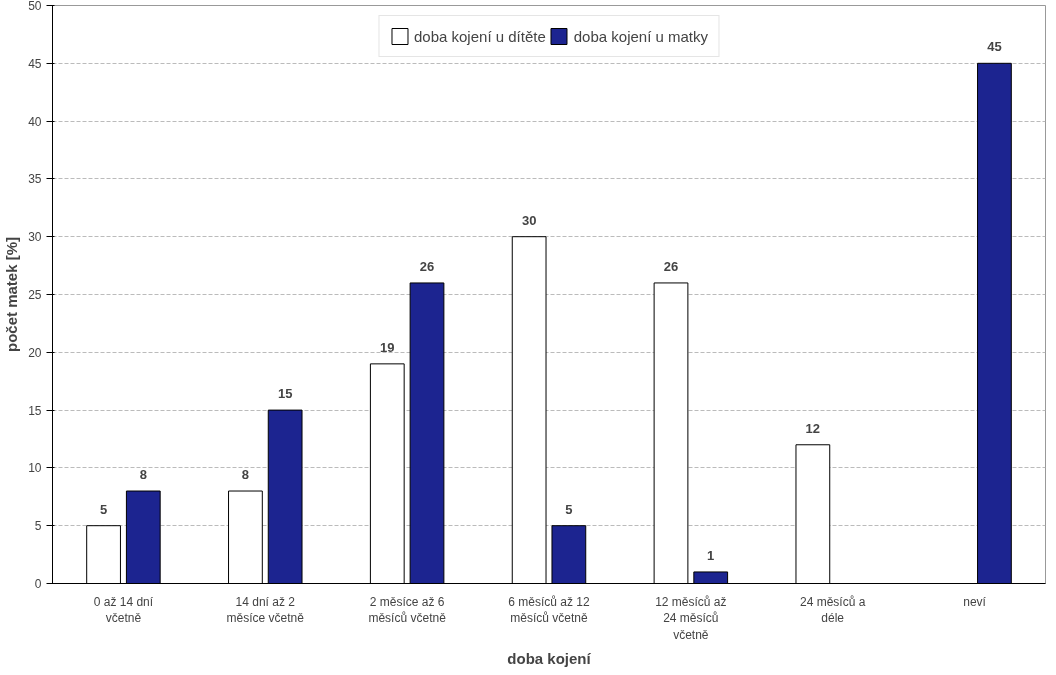 The image size is (1056, 675). What do you see at coordinates (35, 295) in the screenshot?
I see `y-tick-label: 25` at bounding box center [35, 295].